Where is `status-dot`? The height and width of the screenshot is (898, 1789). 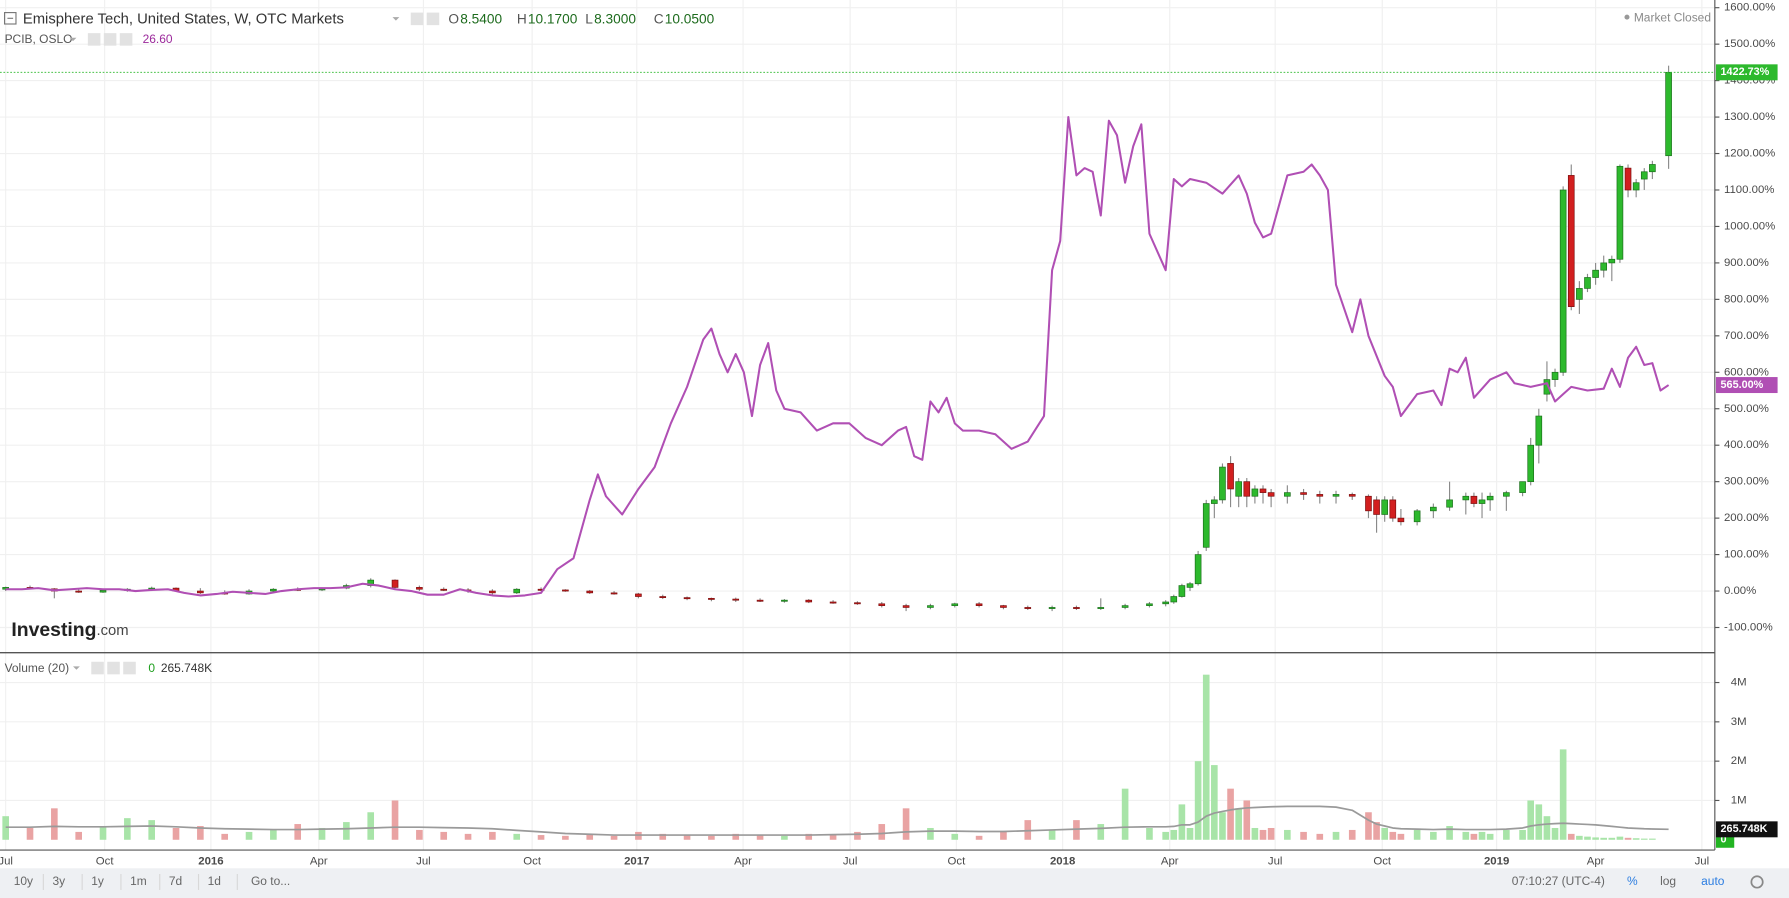 status-dot is located at coordinates (1627, 17).